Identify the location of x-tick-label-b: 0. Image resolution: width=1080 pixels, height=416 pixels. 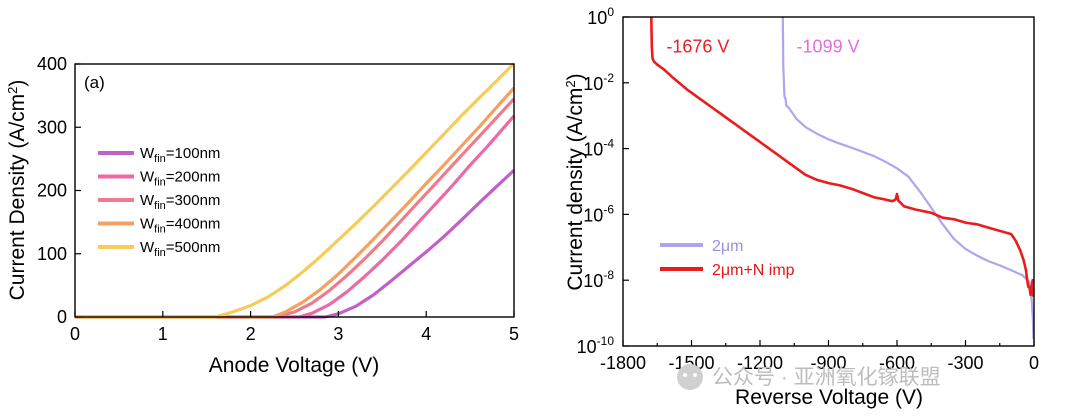
(1034, 363).